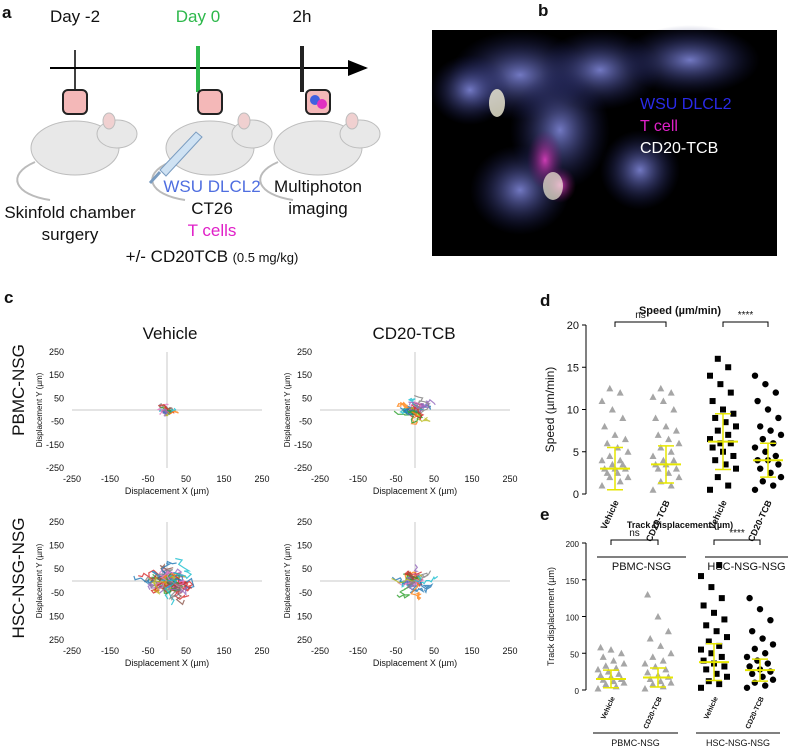 Image resolution: width=789 pixels, height=753 pixels. I want to click on timepoint: Day 0, so click(198, 16).